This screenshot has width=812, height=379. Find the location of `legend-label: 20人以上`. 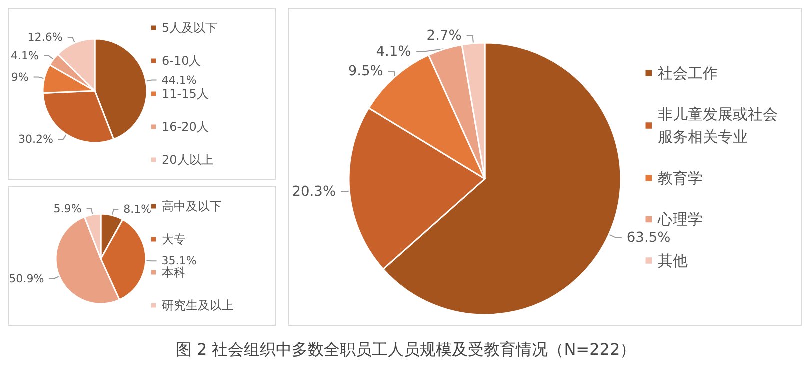

legend-label: 20人以上 is located at coordinates (188, 160).